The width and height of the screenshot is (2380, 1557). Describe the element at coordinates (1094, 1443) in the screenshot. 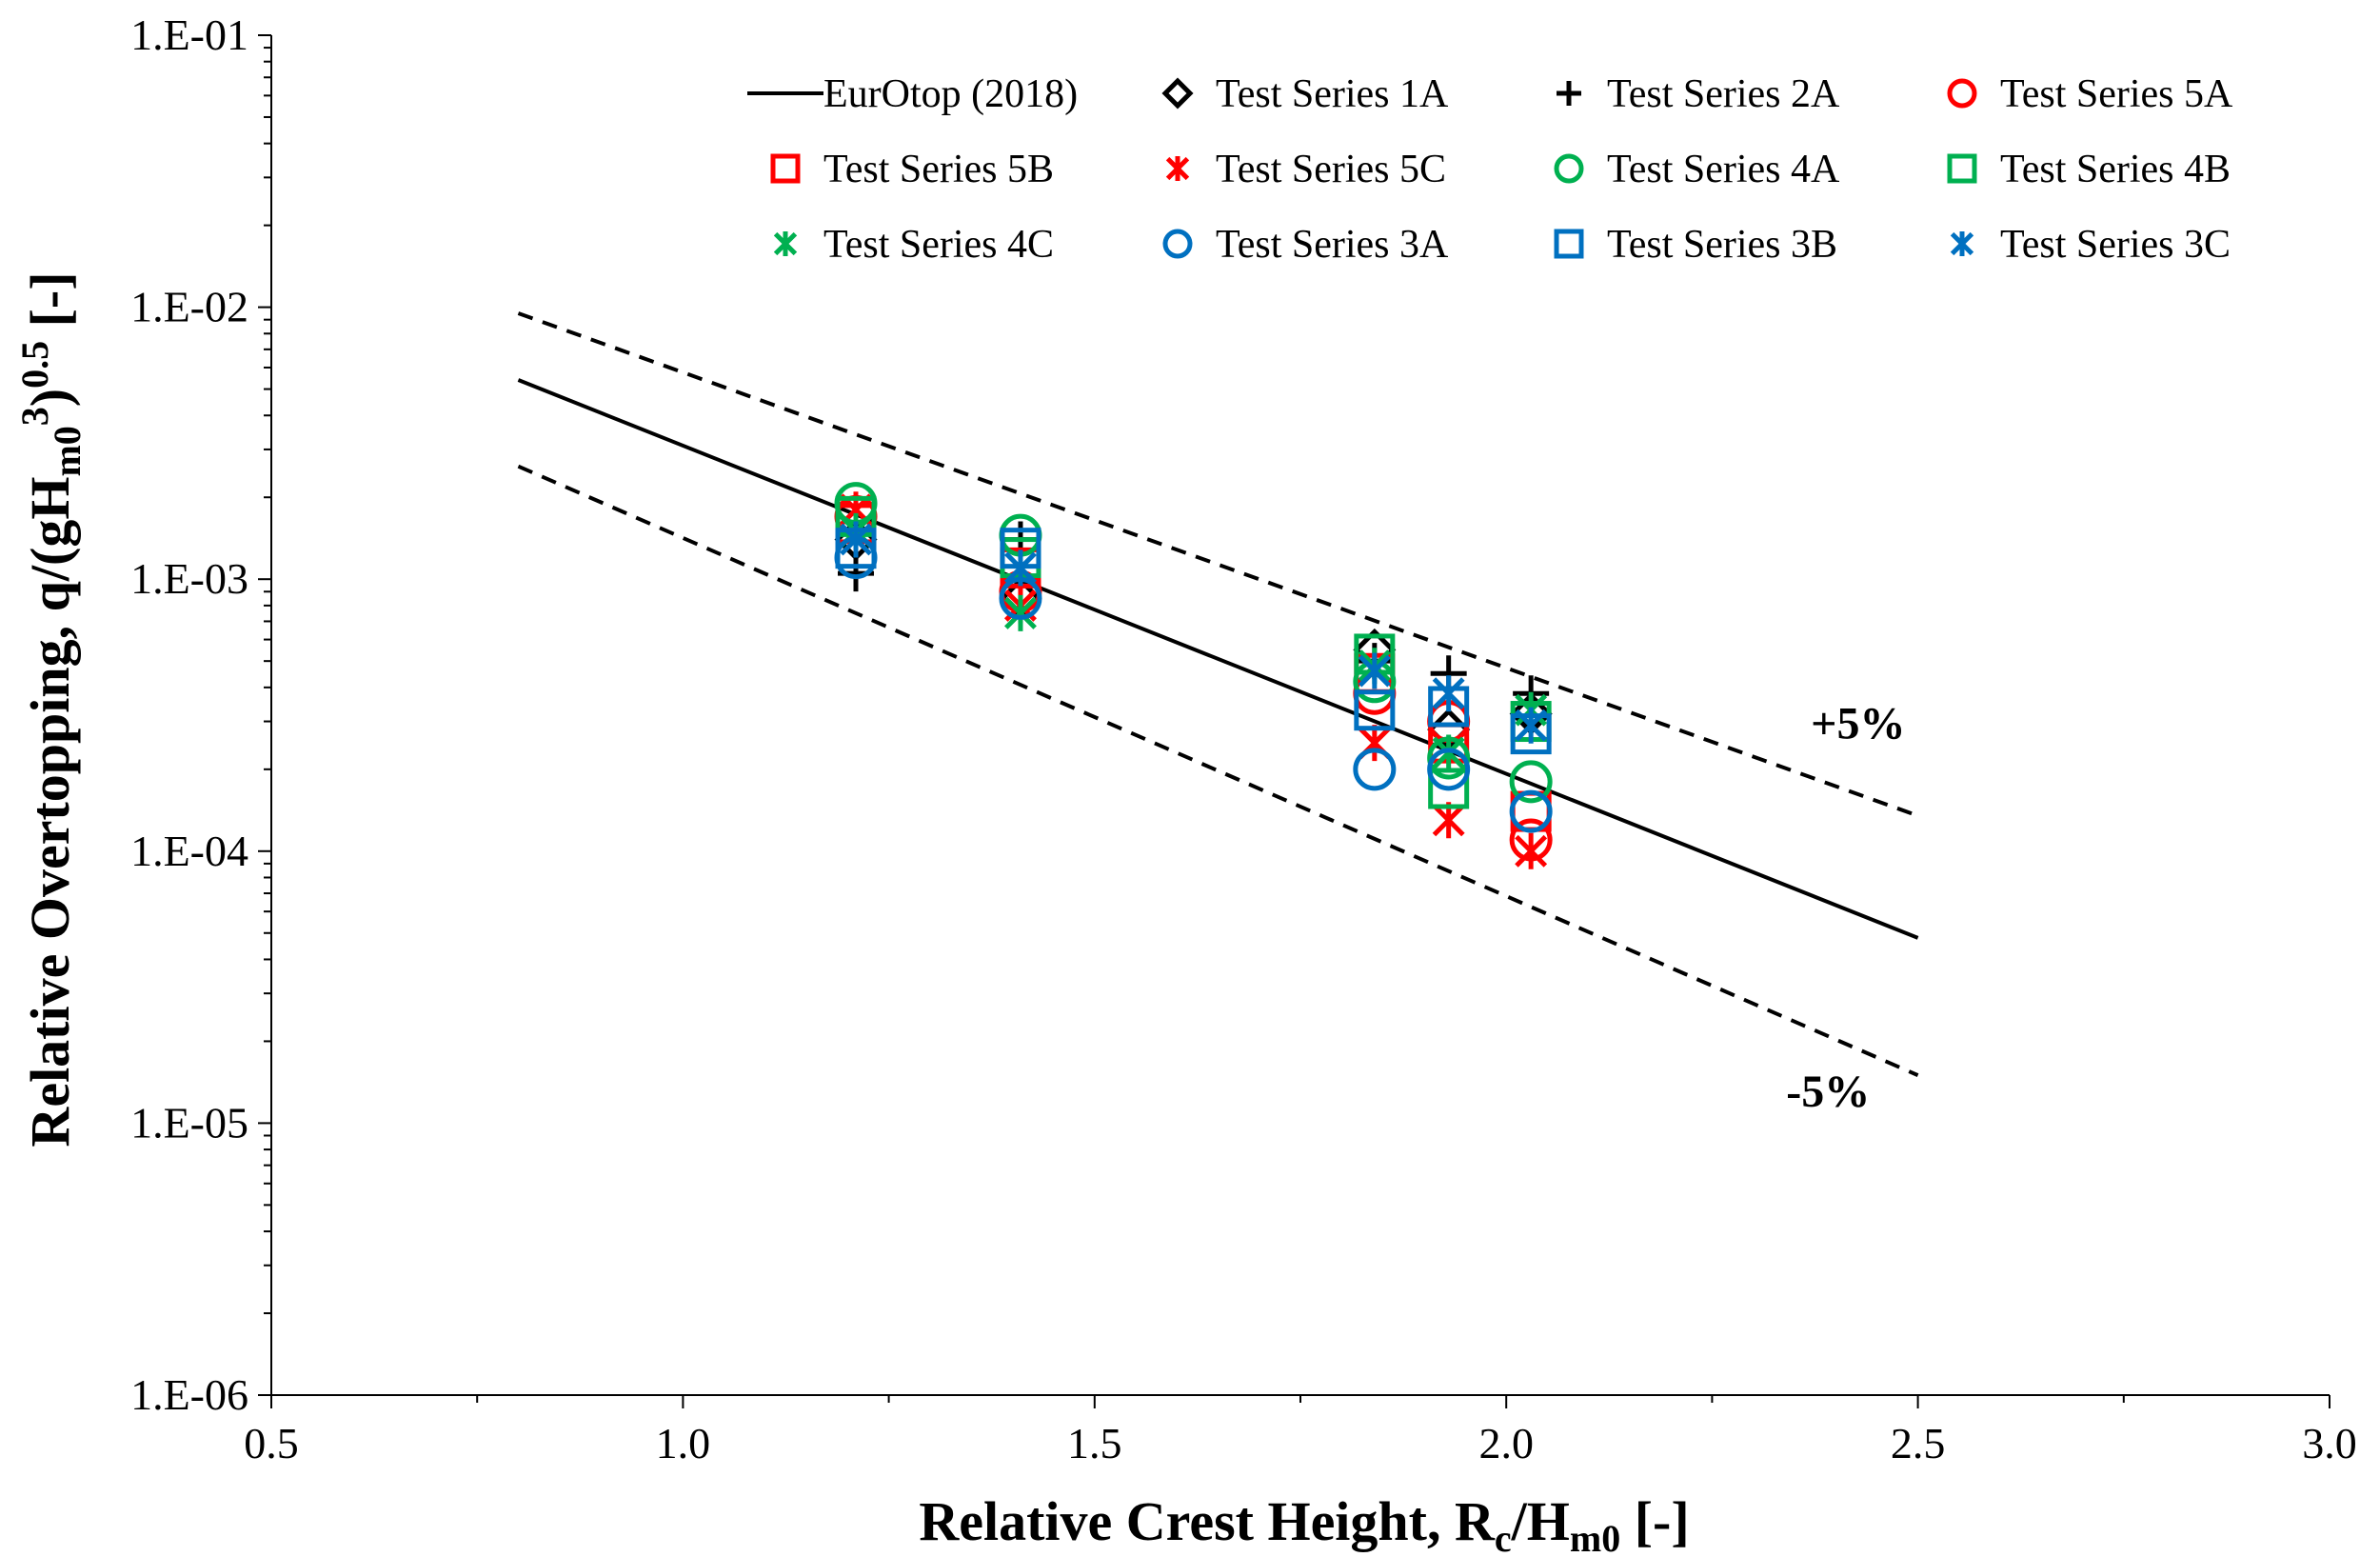

I see `x-tick-label: 1.5` at that location.